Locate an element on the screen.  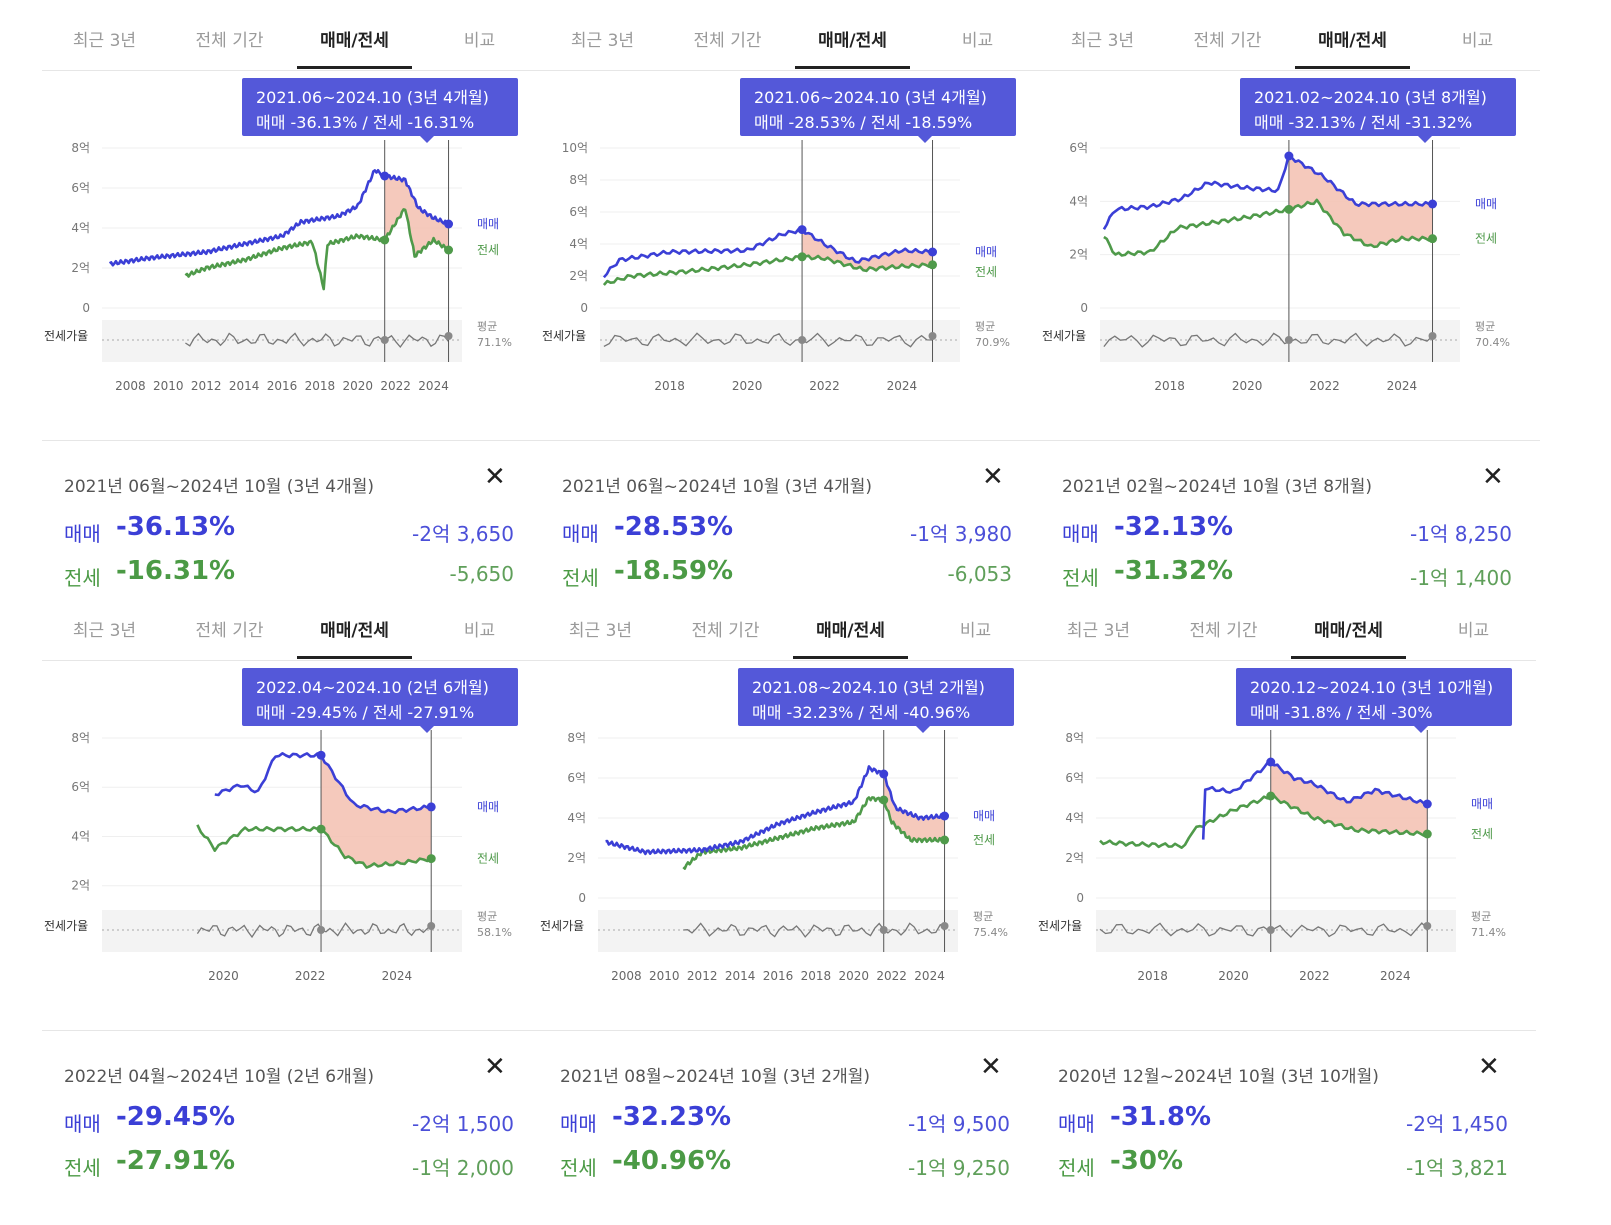
ratio-avg-title: 평균 is located at coordinates (983, 916).